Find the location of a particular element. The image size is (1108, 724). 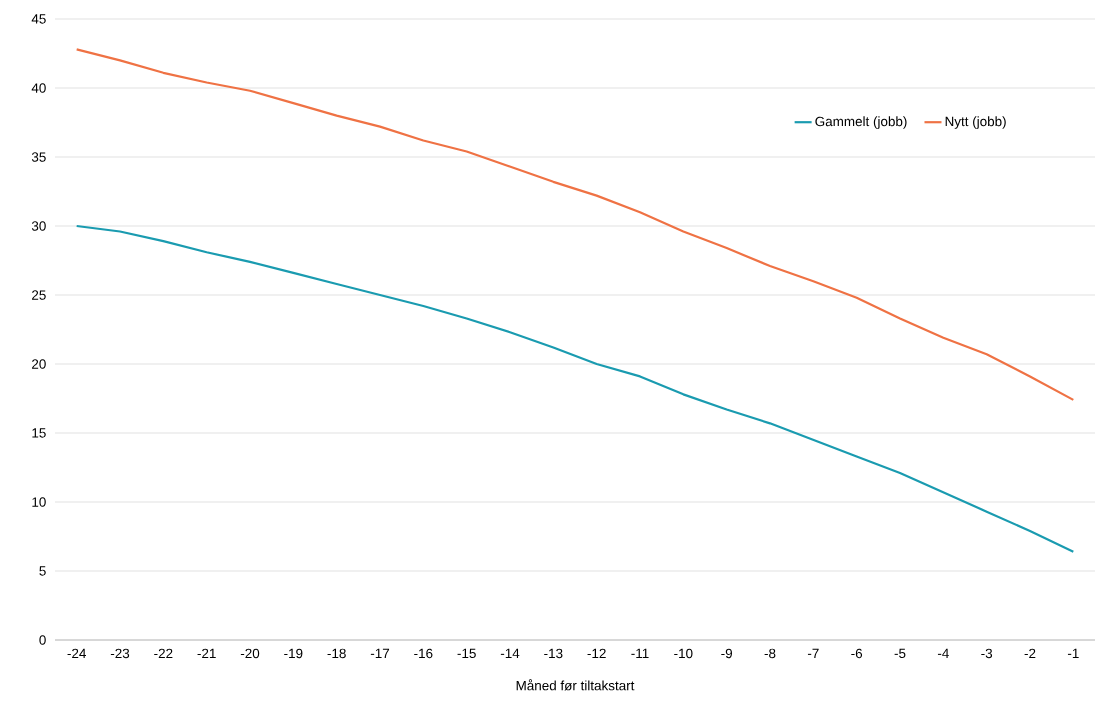

x-axis-title: Måned før tiltakstart is located at coordinates (575, 685).